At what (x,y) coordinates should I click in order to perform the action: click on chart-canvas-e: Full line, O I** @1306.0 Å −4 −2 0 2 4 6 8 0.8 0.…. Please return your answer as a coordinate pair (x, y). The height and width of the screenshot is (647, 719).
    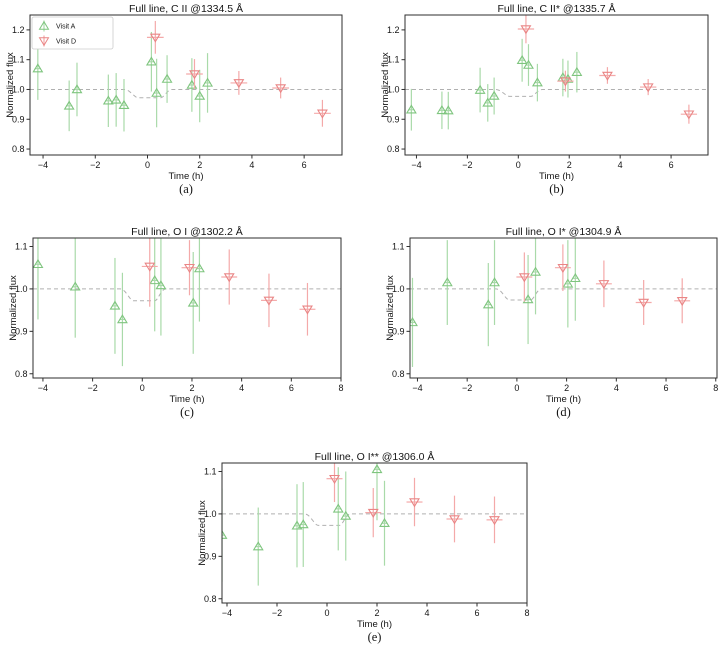
    Looking at the image, I should click on (363, 547).